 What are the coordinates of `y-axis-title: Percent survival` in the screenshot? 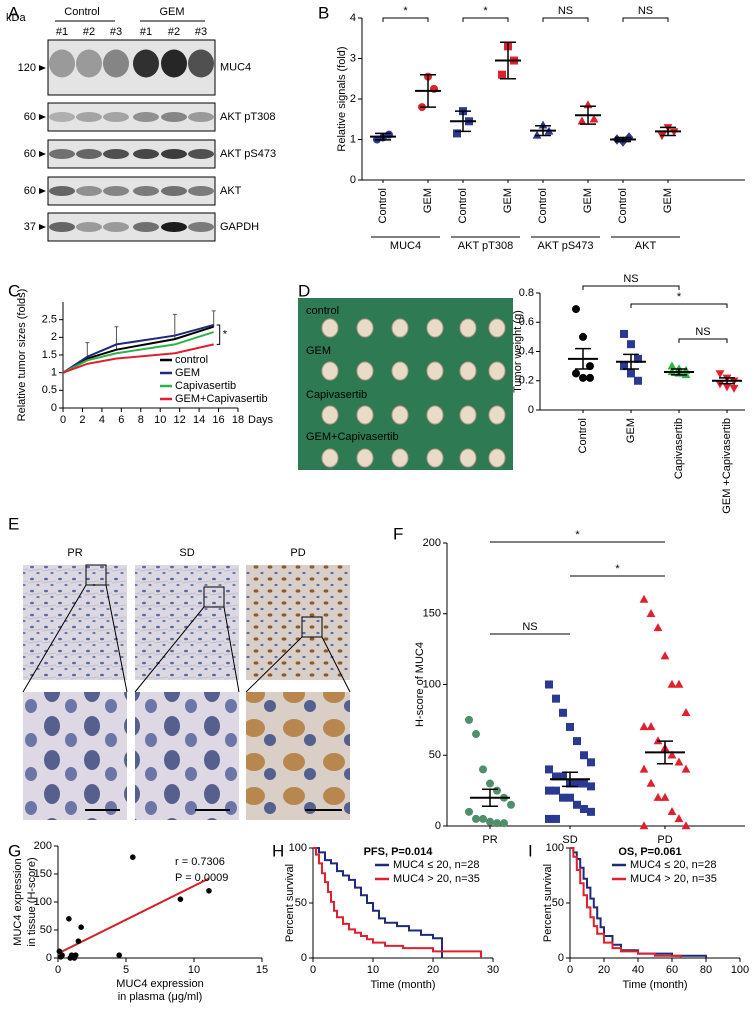 It's located at (548, 903).